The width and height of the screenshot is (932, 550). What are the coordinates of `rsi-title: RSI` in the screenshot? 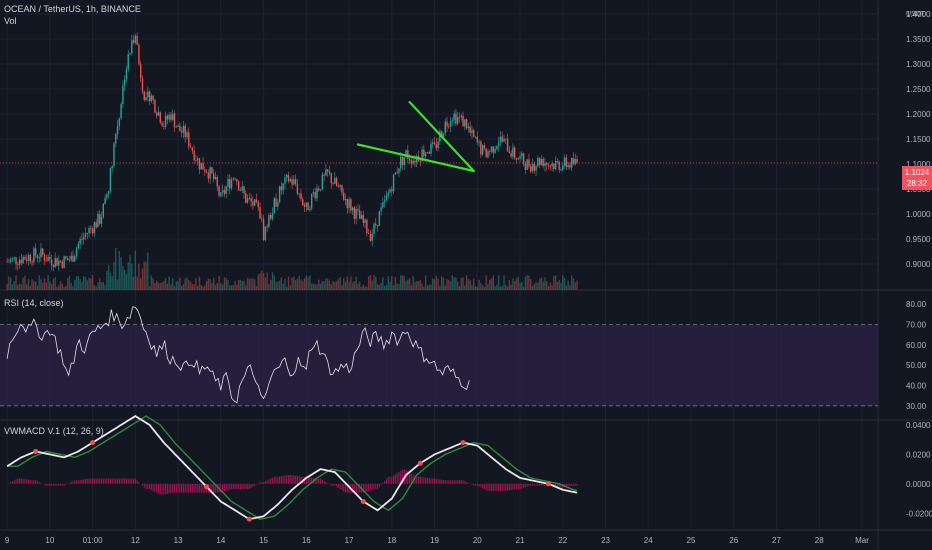 It's located at (12, 303).